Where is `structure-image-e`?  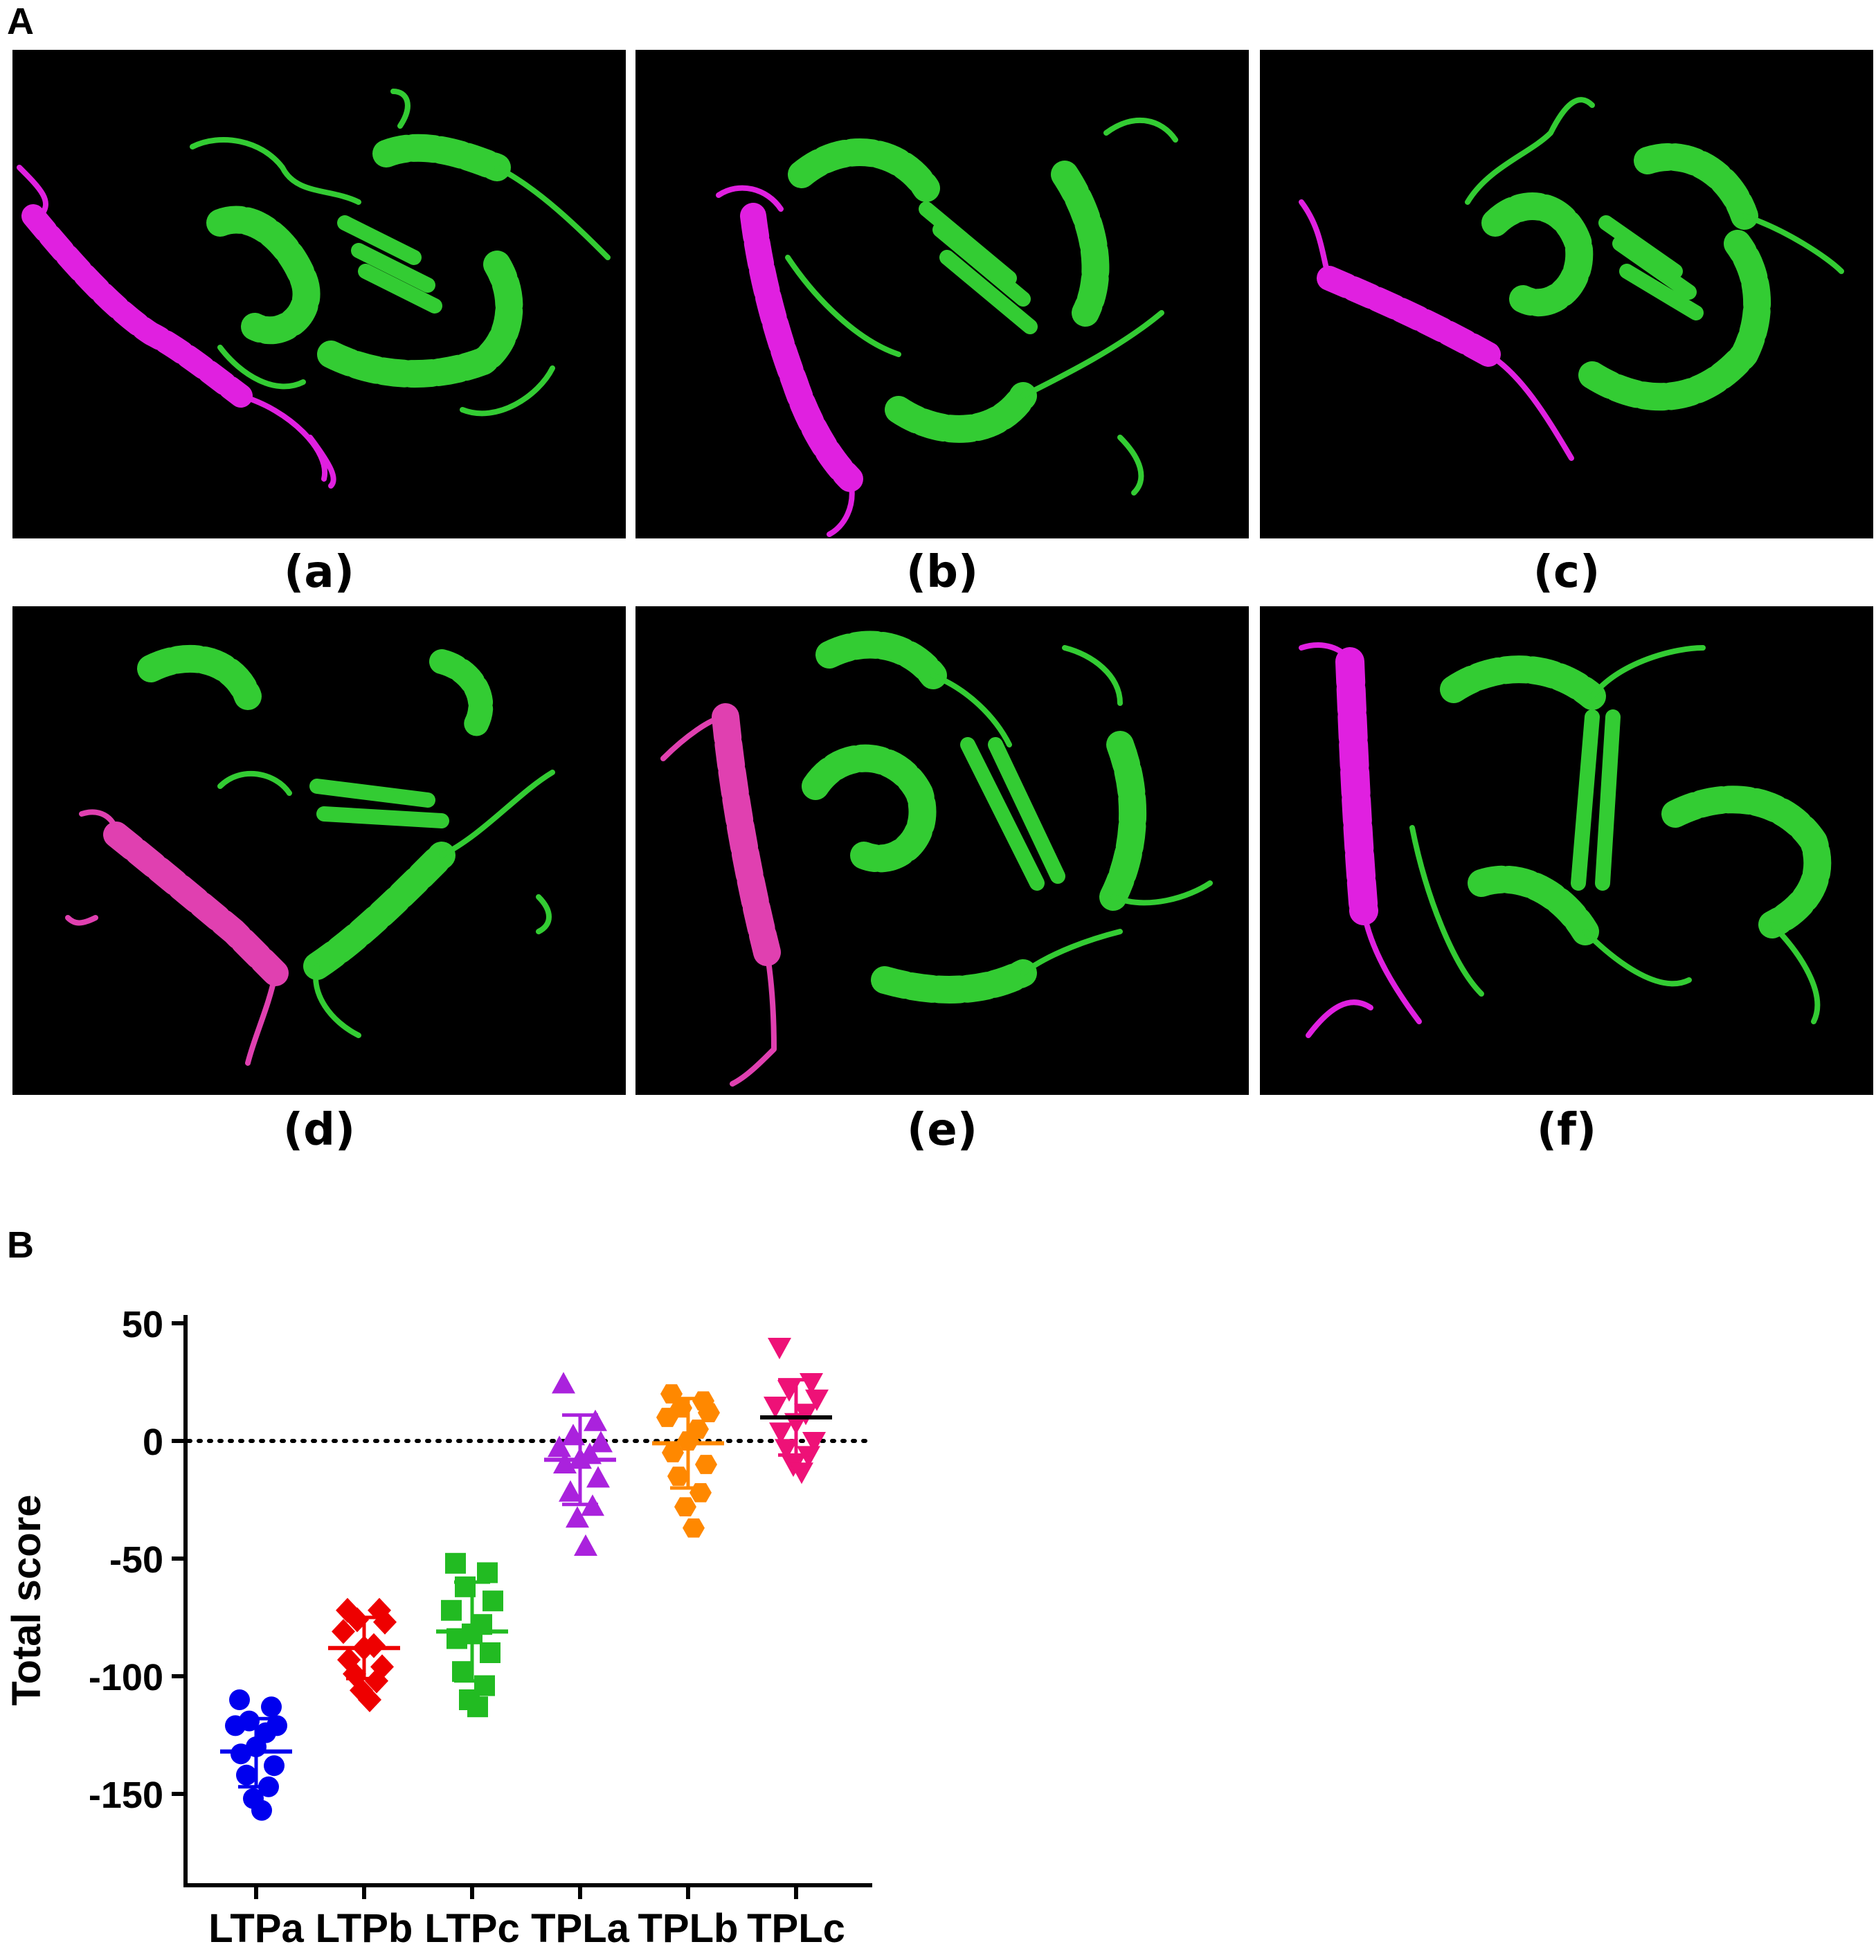
structure-image-e is located at coordinates (942, 851).